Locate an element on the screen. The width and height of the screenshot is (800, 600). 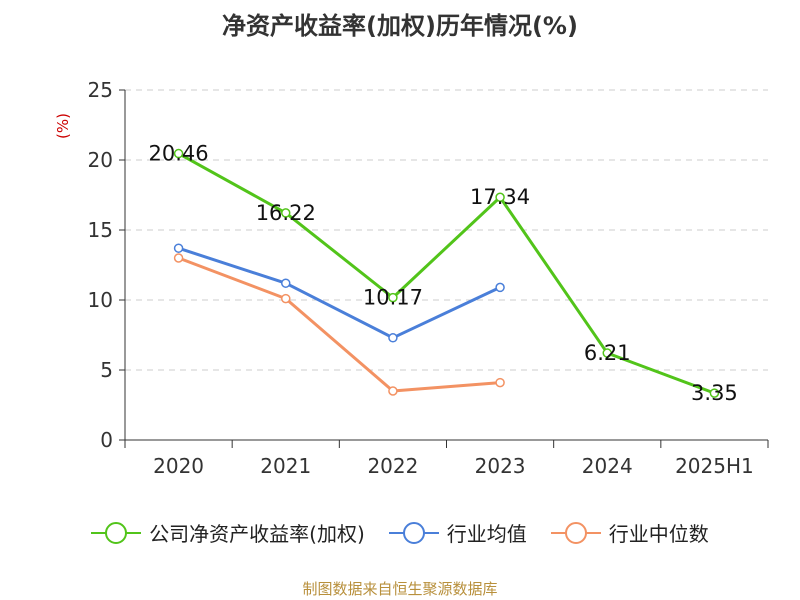
legend-item: 行业中位数 is located at coordinates (629, 532).